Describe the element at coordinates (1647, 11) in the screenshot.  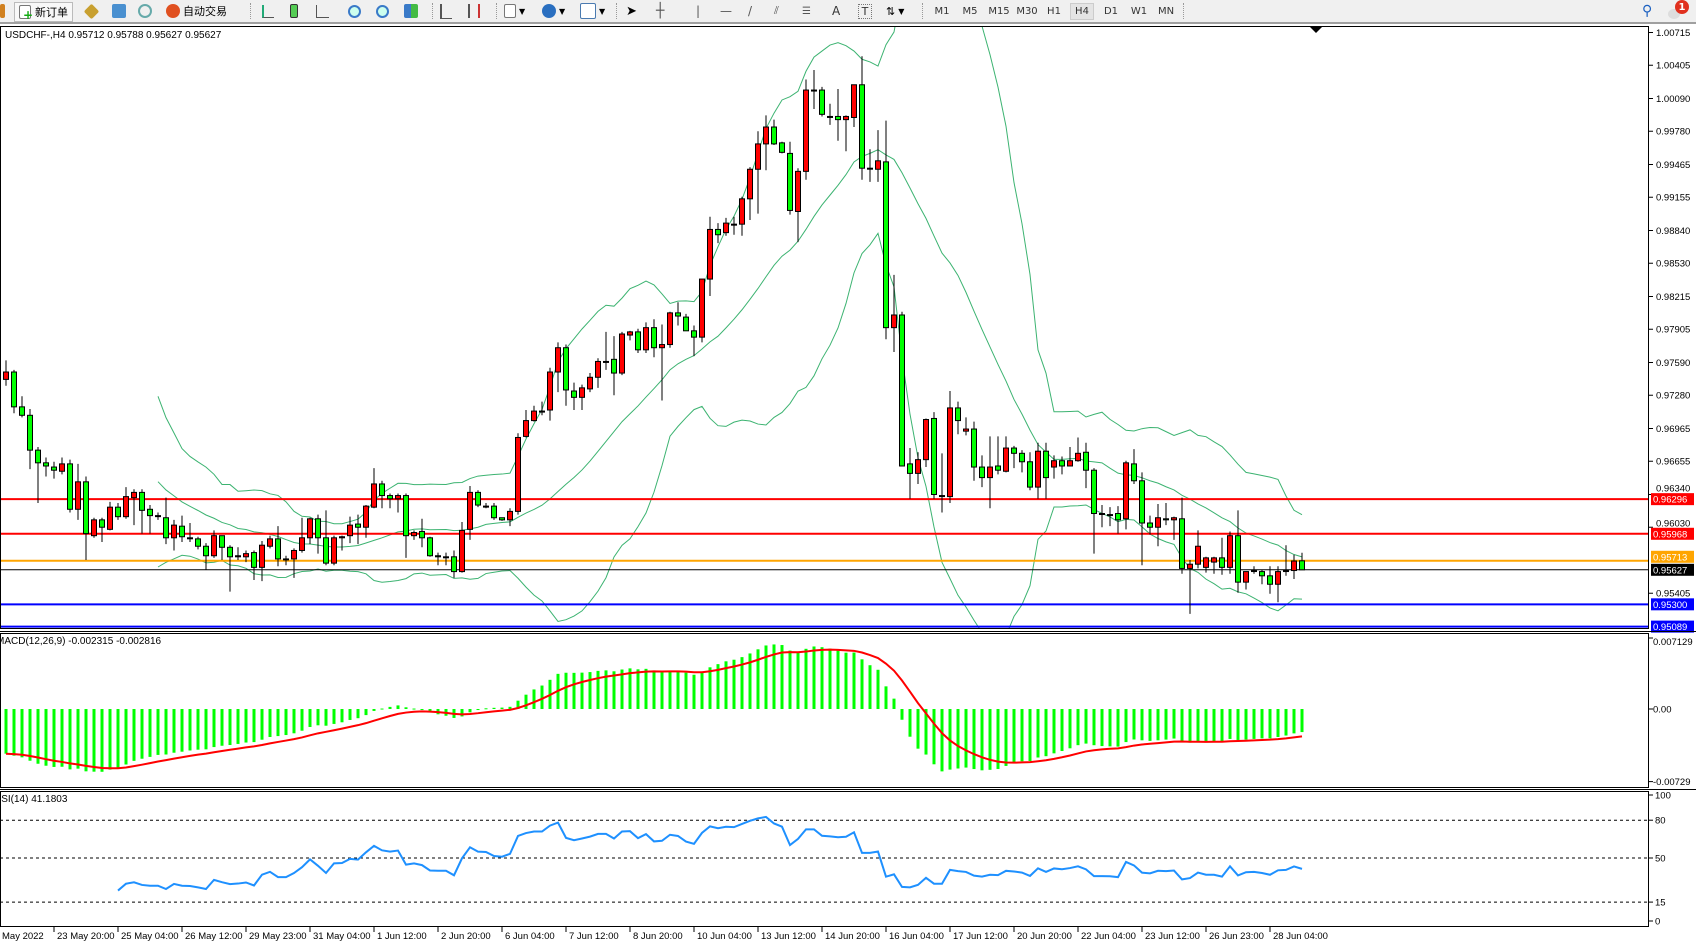
I see `search-icon: ⚲` at that location.